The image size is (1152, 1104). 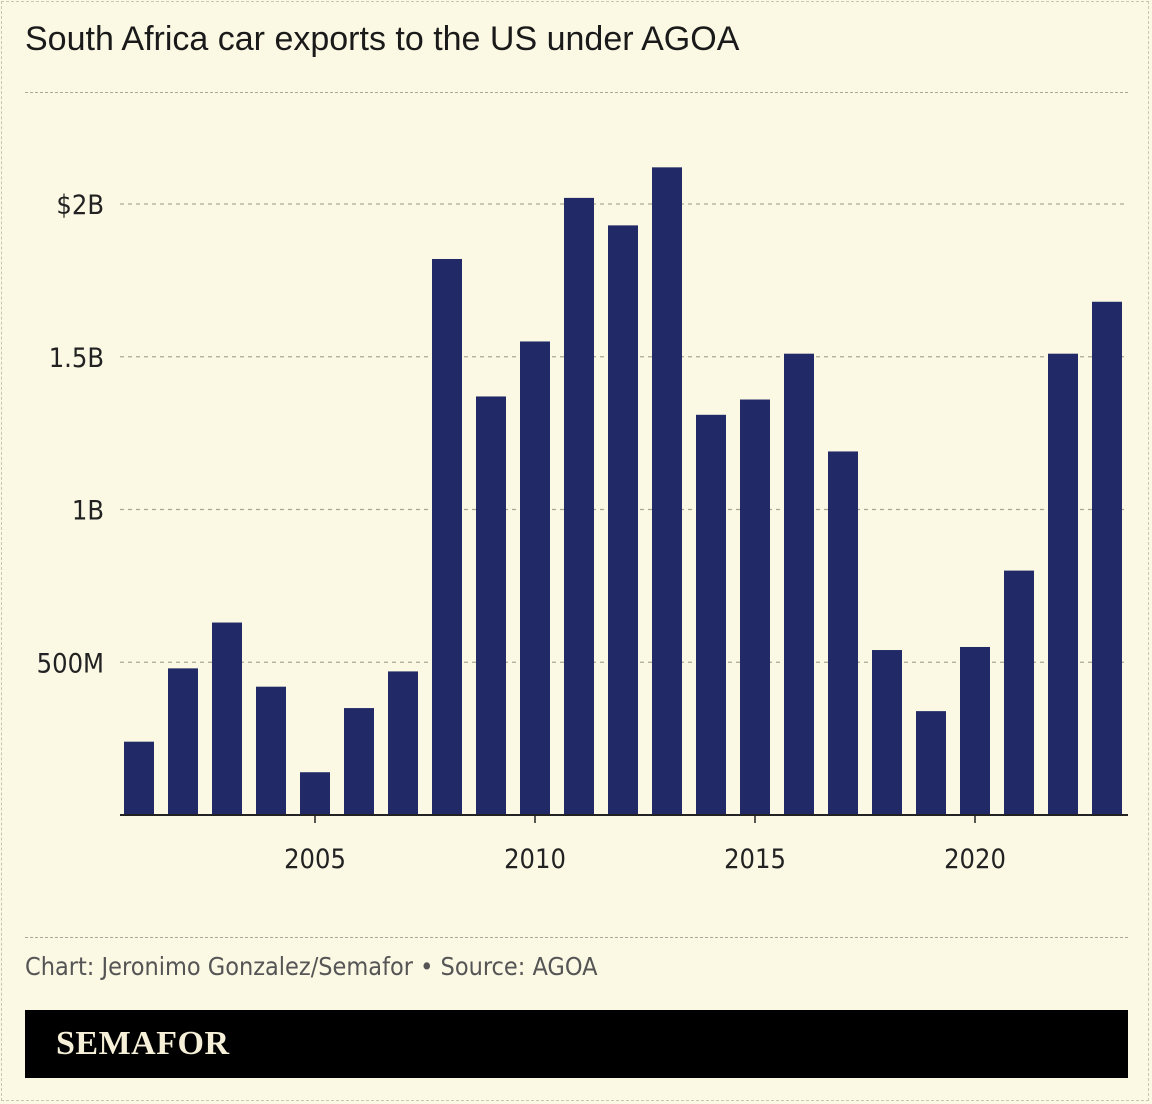 What do you see at coordinates (576, 937) in the screenshot?
I see `divider-bottom` at bounding box center [576, 937].